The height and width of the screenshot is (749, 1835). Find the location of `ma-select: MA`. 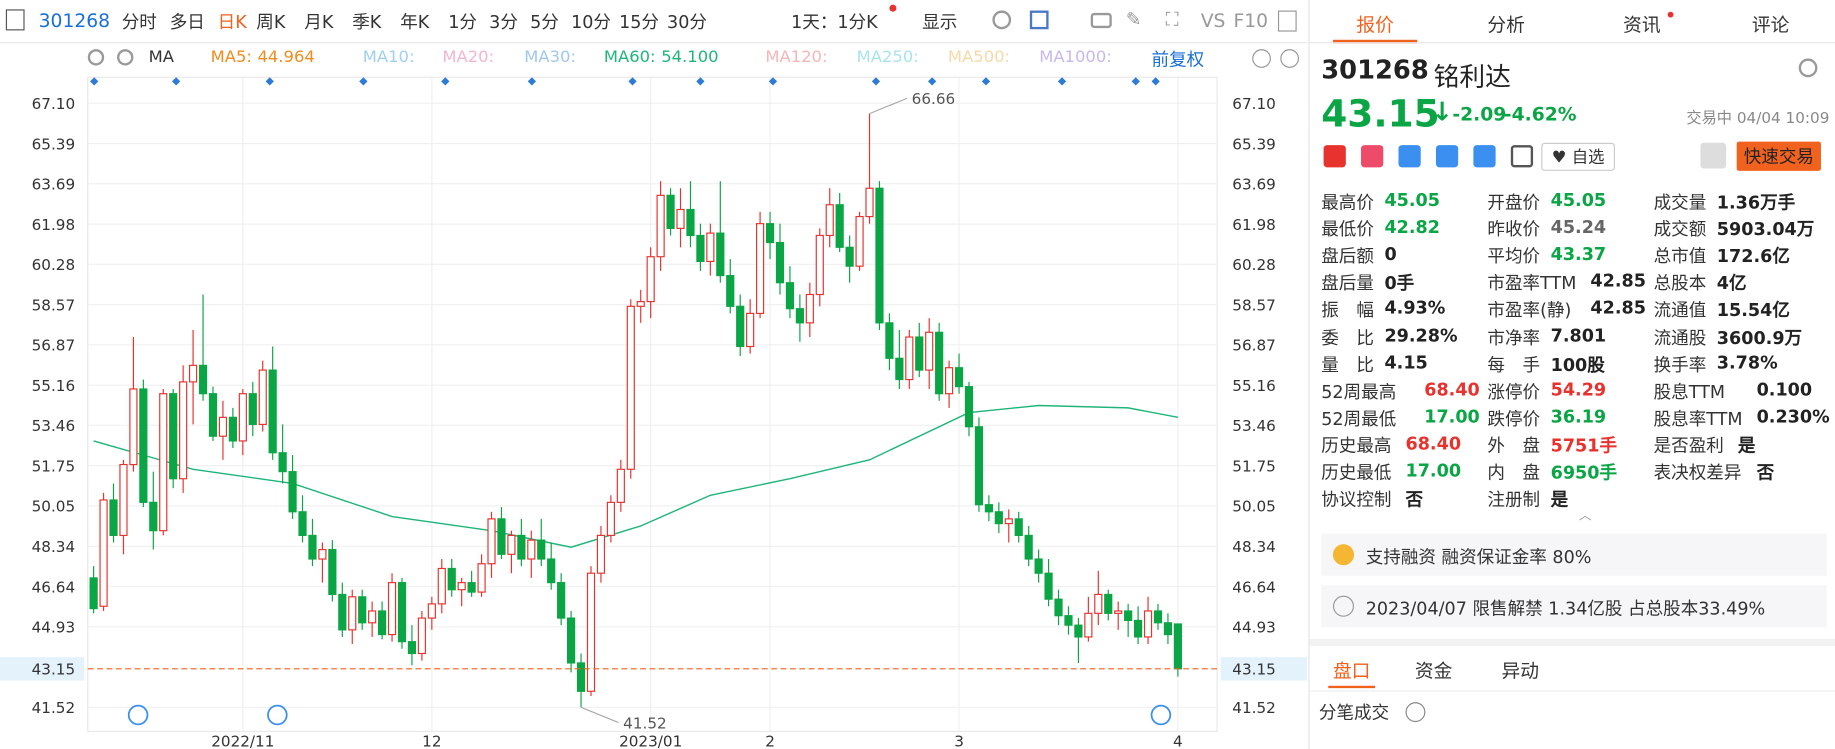

ma-select: MA is located at coordinates (161, 57).